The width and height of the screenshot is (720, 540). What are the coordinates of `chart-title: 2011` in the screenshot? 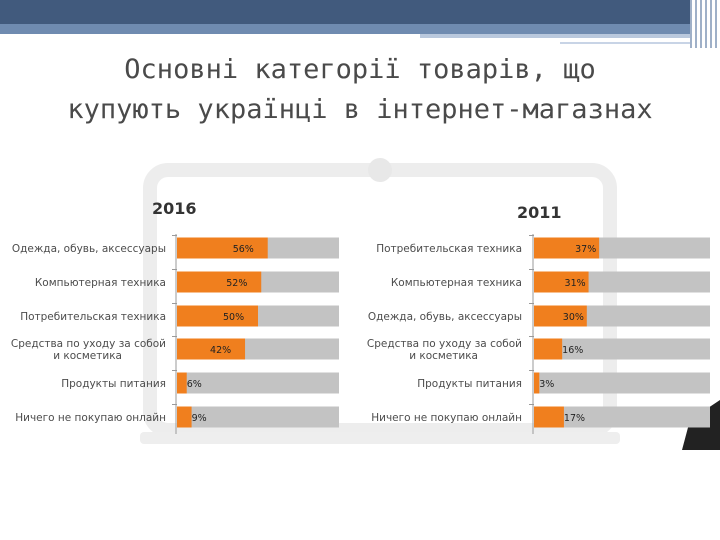 It's located at (539, 212).